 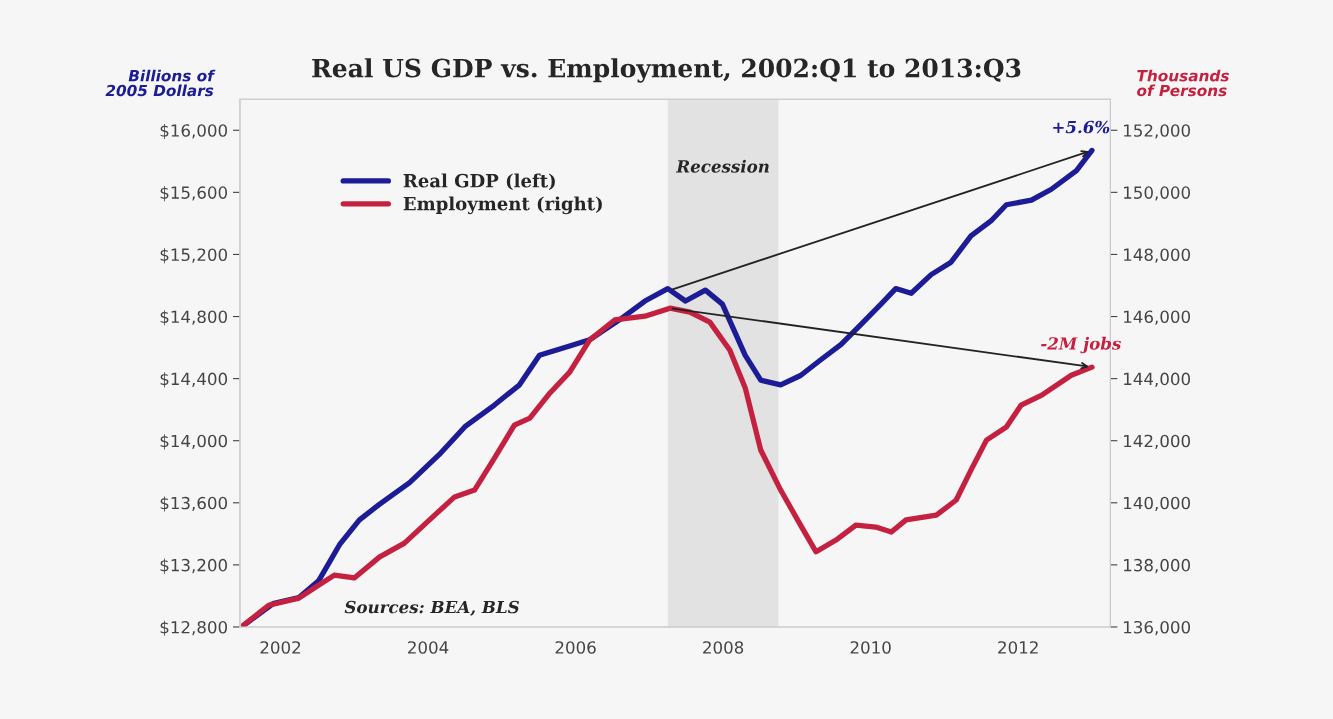 I want to click on y2-axis-title: Thousands of Persons, so click(x=1183, y=83).